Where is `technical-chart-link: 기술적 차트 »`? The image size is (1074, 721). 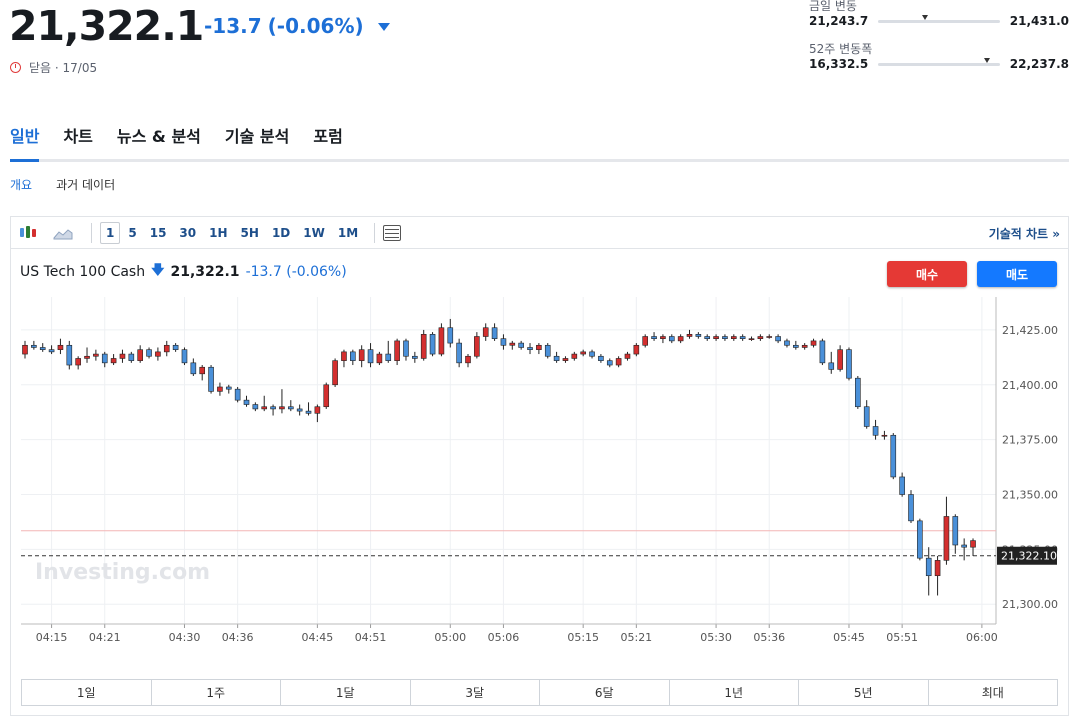
technical-chart-link: 기술적 차트 » is located at coordinates (1024, 234).